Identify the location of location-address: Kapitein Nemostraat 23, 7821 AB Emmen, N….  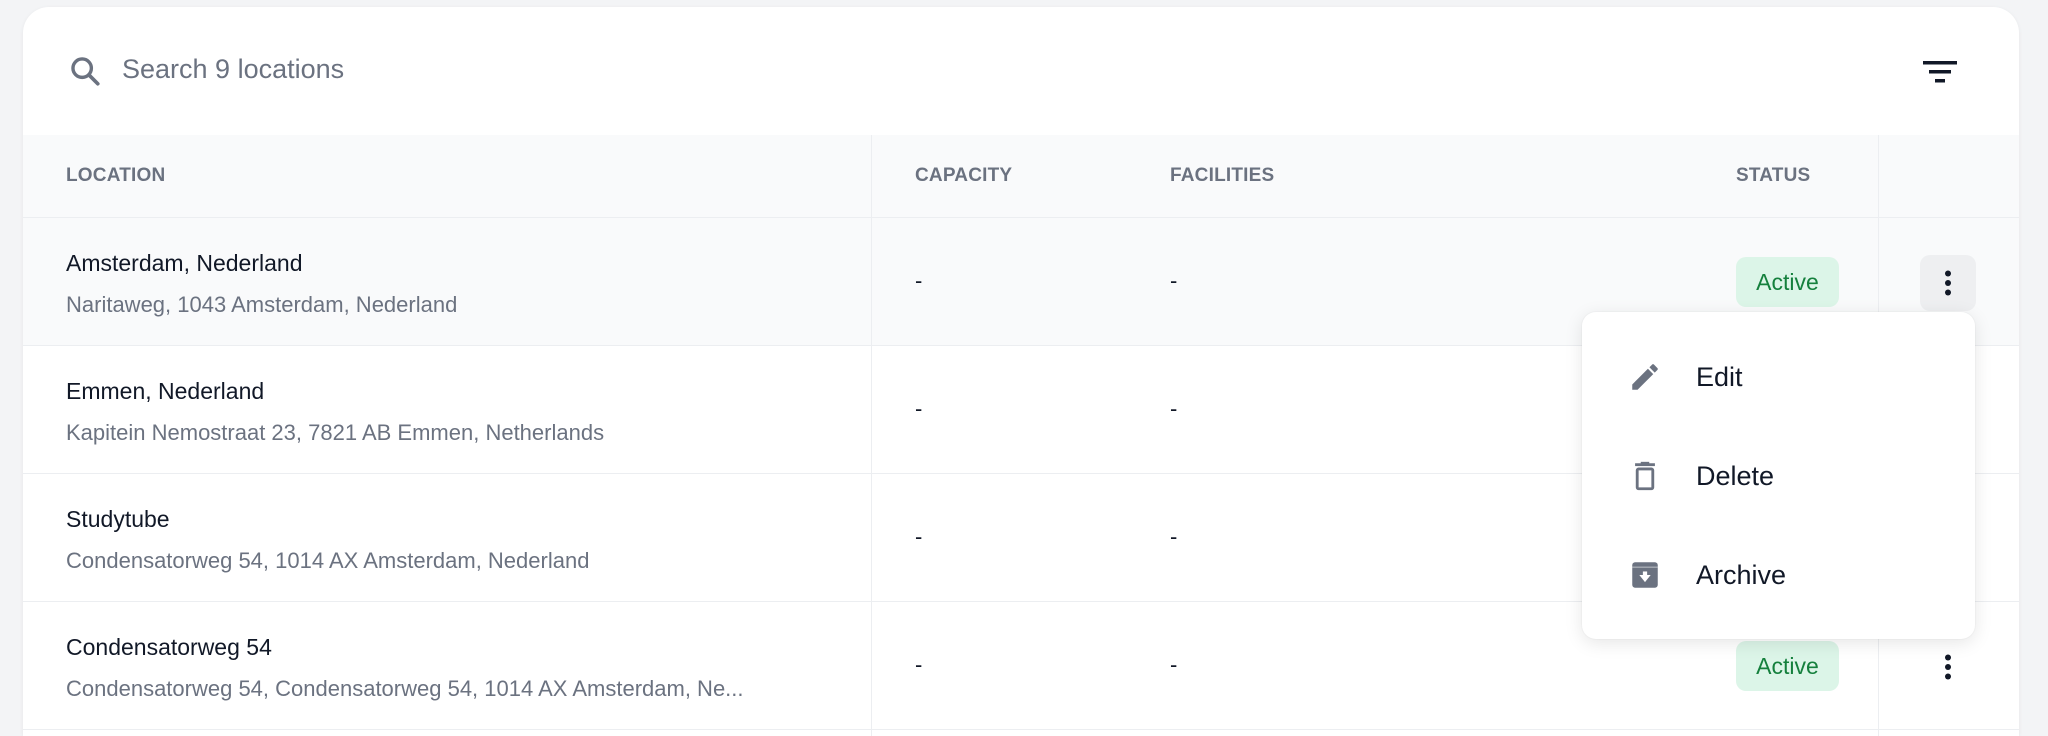
(335, 432).